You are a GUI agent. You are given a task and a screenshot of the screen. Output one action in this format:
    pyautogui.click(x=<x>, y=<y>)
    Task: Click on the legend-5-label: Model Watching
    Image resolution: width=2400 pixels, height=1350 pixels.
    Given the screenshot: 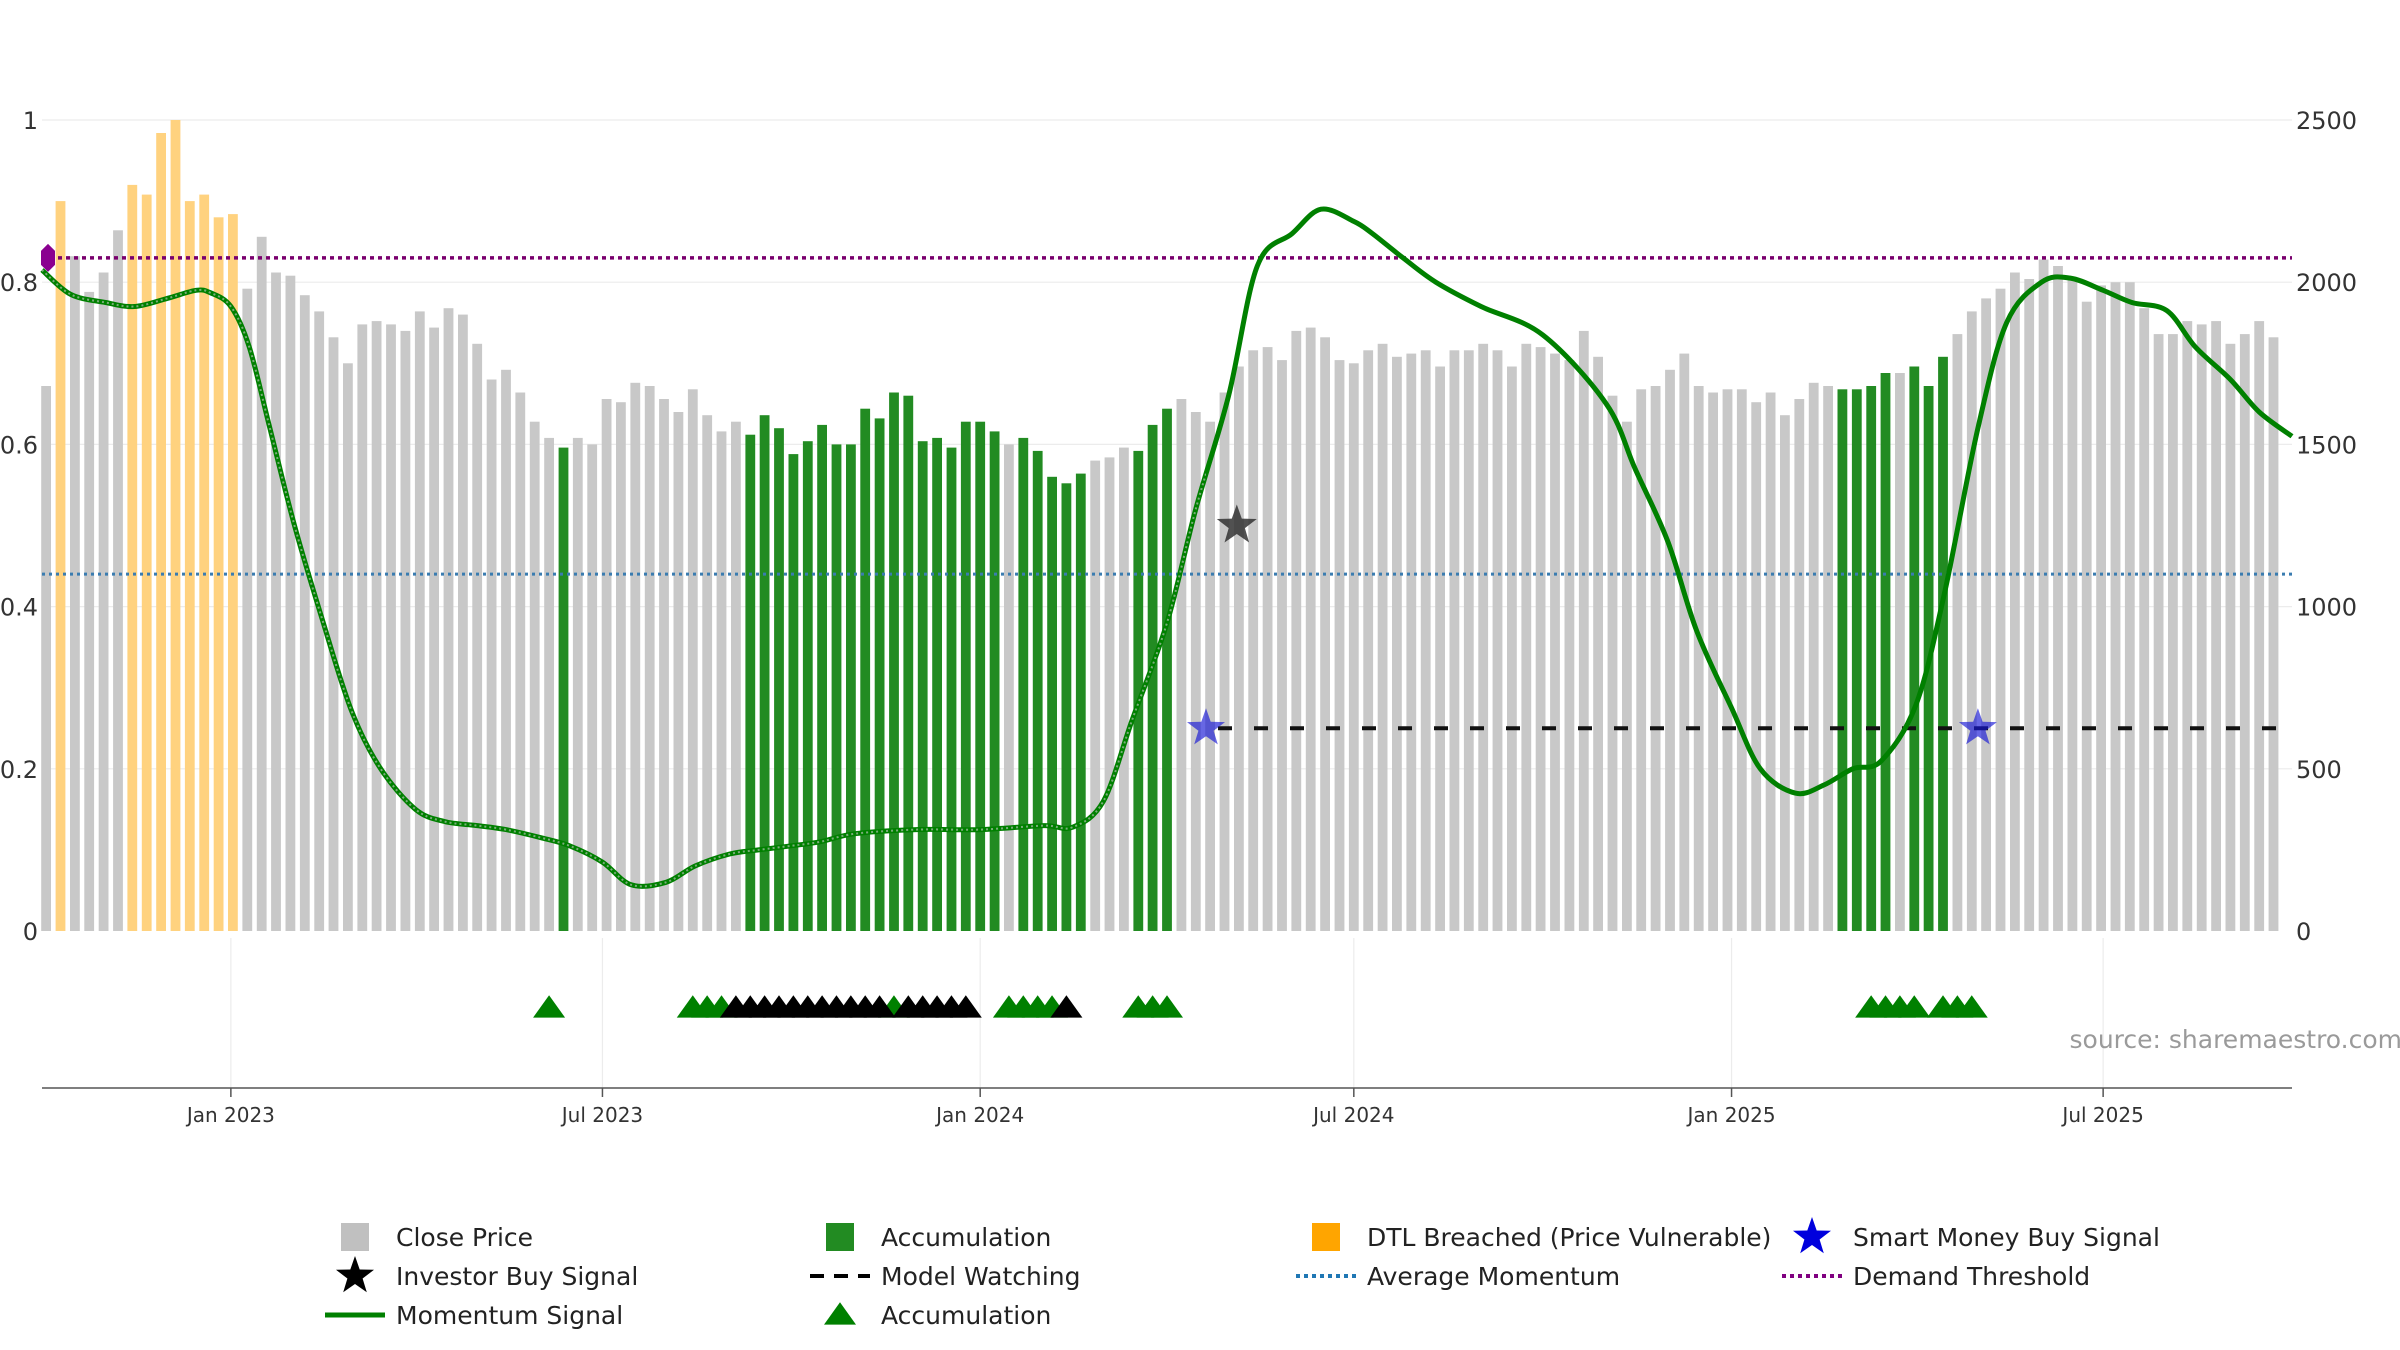 What is the action you would take?
    pyautogui.click(x=981, y=1276)
    